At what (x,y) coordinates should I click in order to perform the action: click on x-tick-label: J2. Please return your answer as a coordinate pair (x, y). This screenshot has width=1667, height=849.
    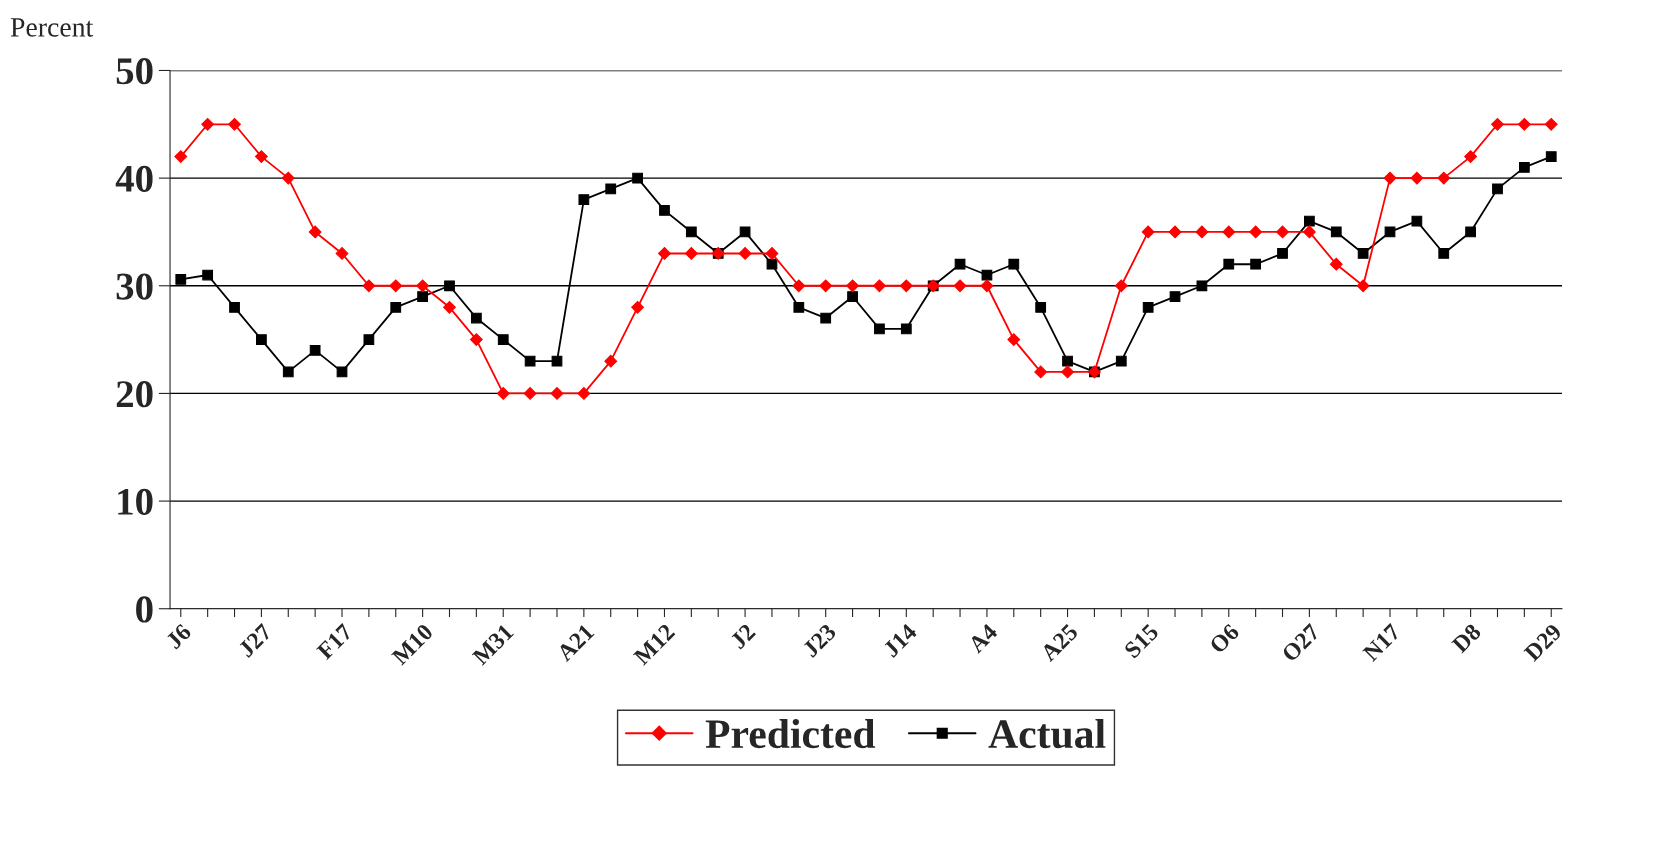
    Looking at the image, I should click on (743, 636).